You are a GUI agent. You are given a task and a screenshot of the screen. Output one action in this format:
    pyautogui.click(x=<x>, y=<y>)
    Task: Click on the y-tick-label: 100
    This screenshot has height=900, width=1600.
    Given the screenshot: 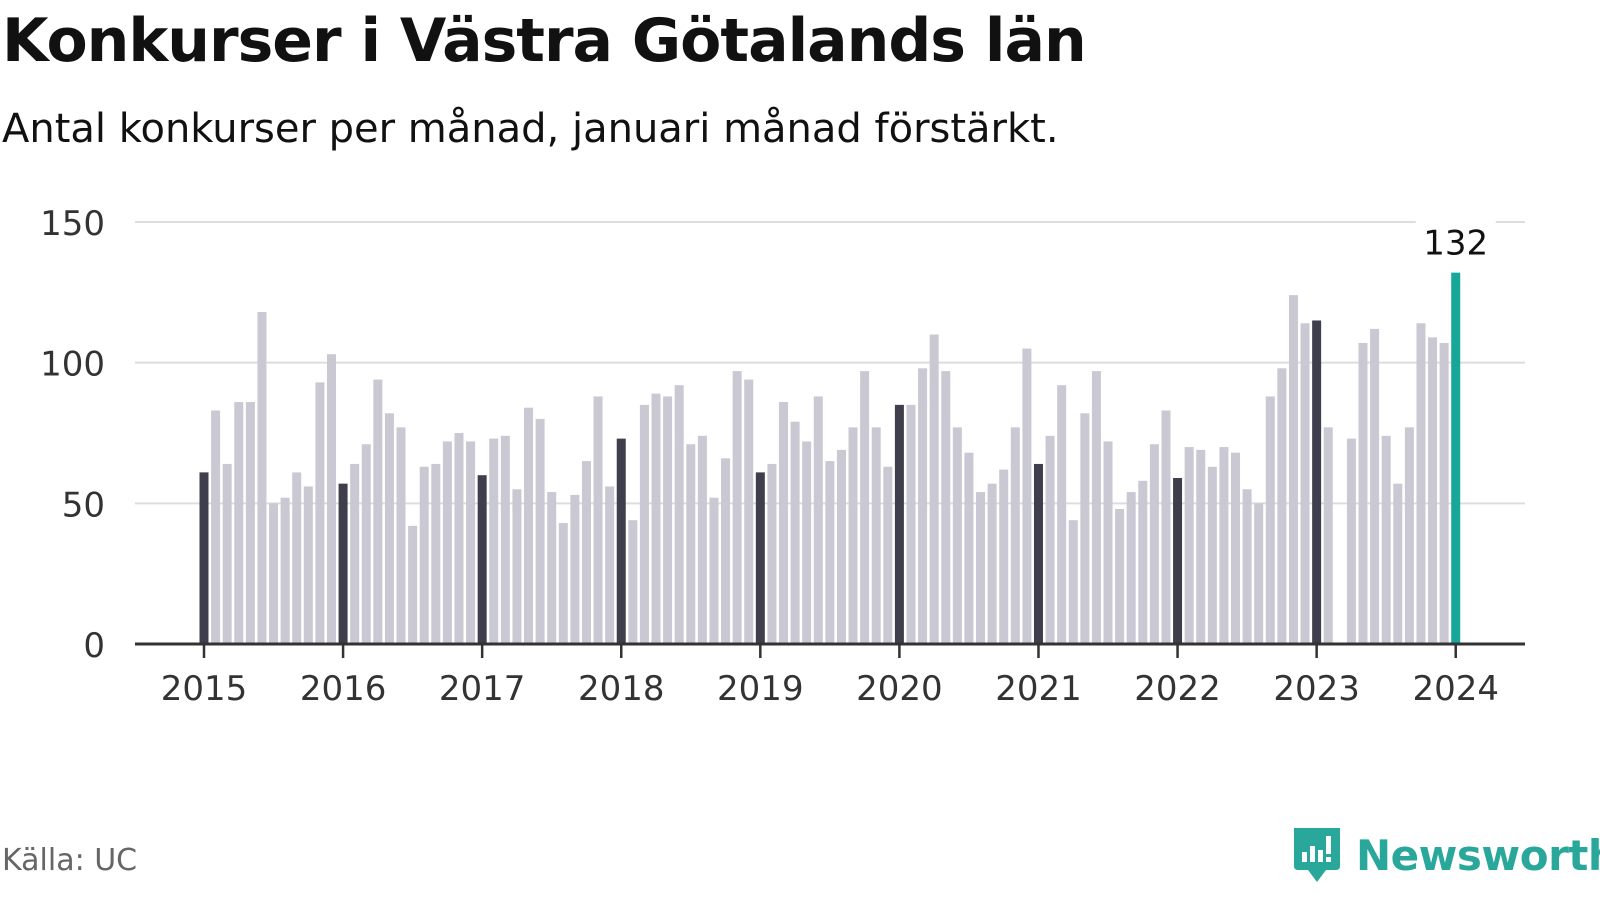 What is the action you would take?
    pyautogui.click(x=72, y=365)
    